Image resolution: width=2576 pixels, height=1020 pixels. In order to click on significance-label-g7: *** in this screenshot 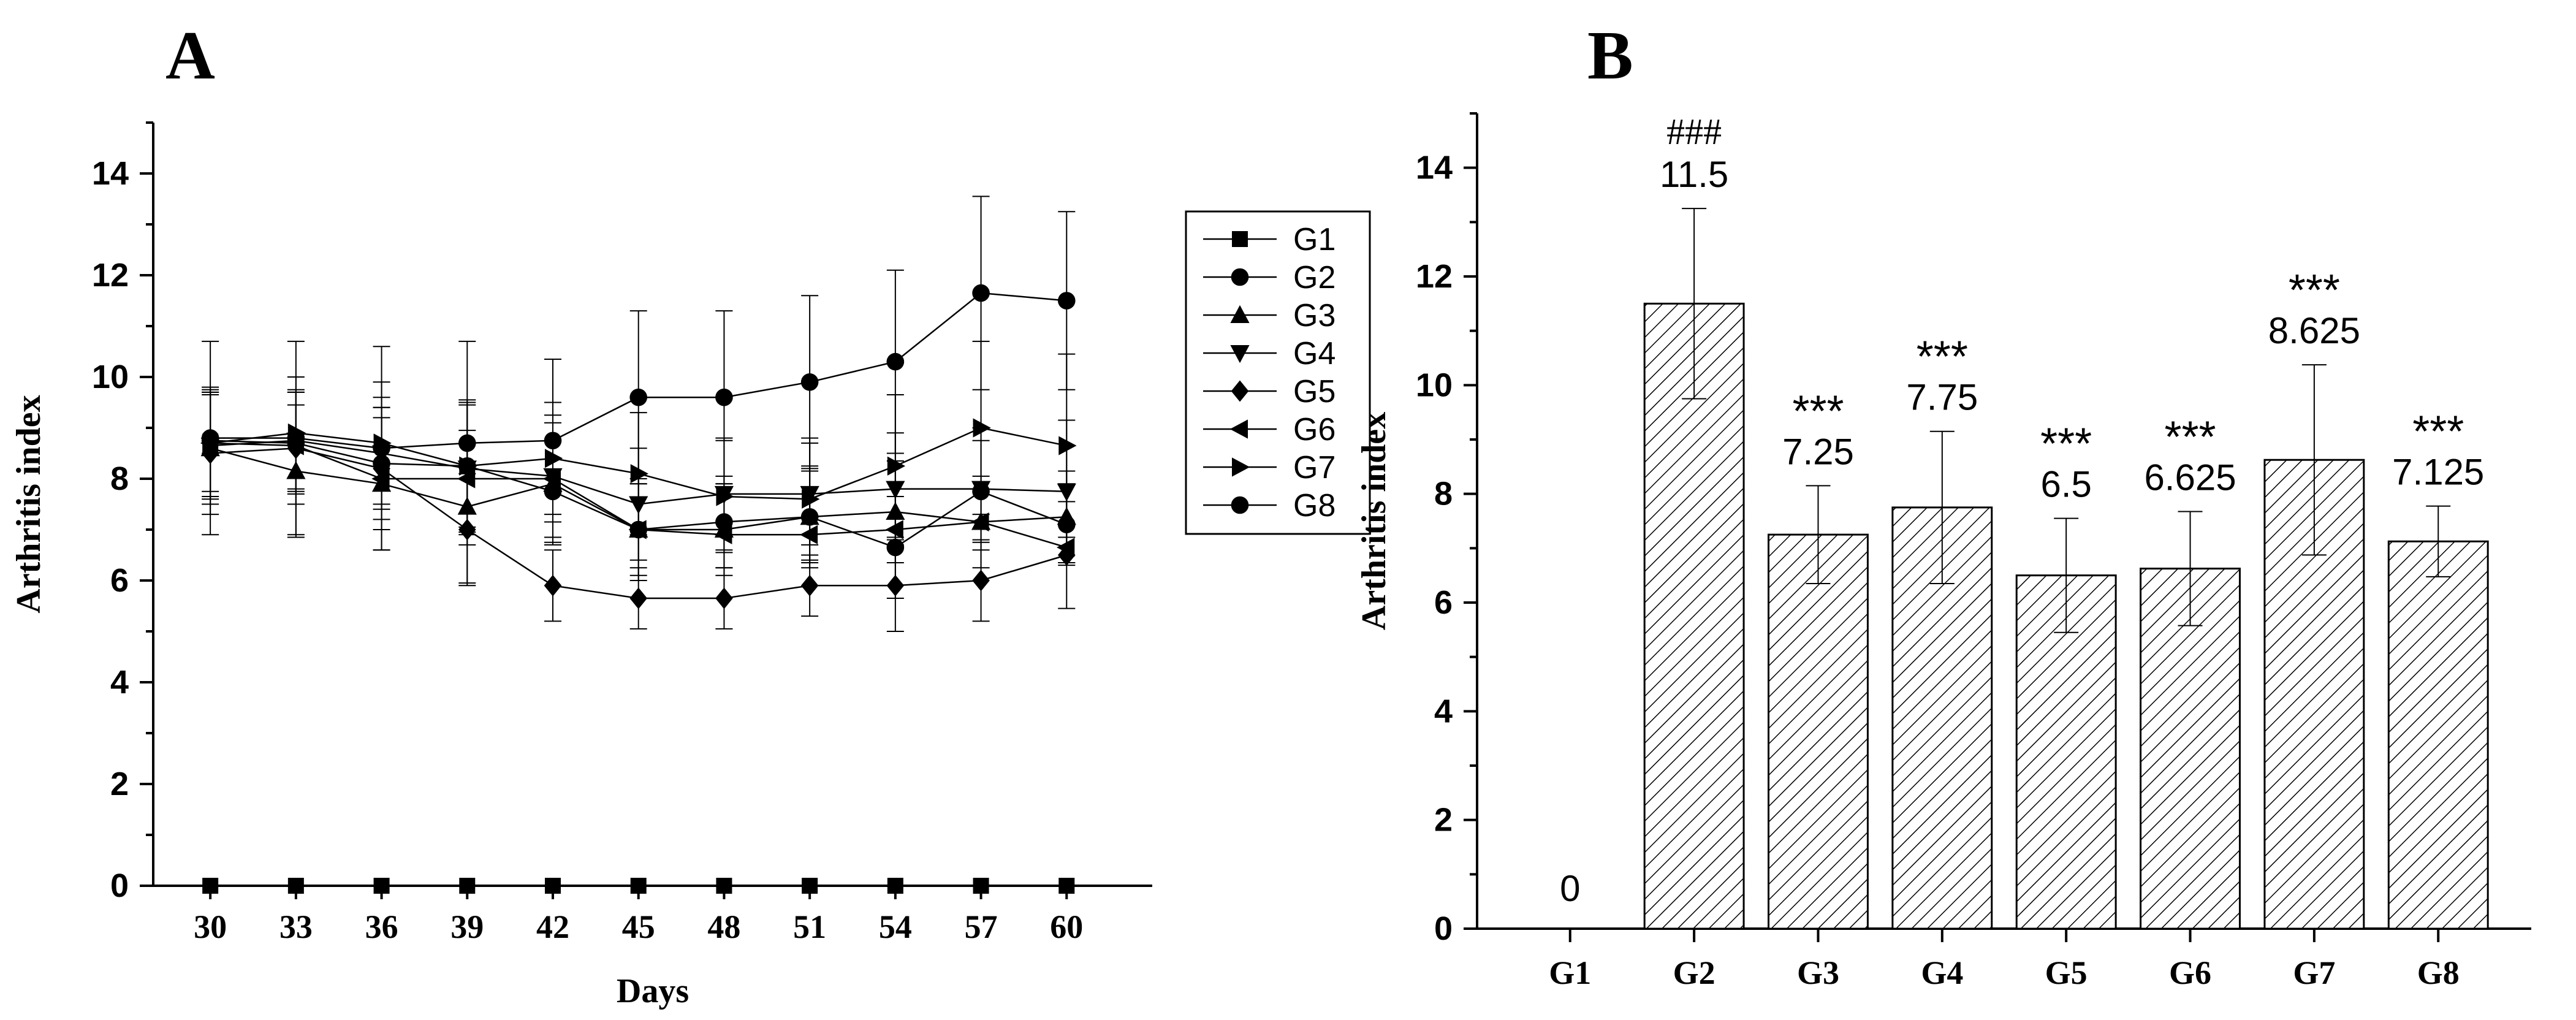, I will do `click(2314, 291)`.